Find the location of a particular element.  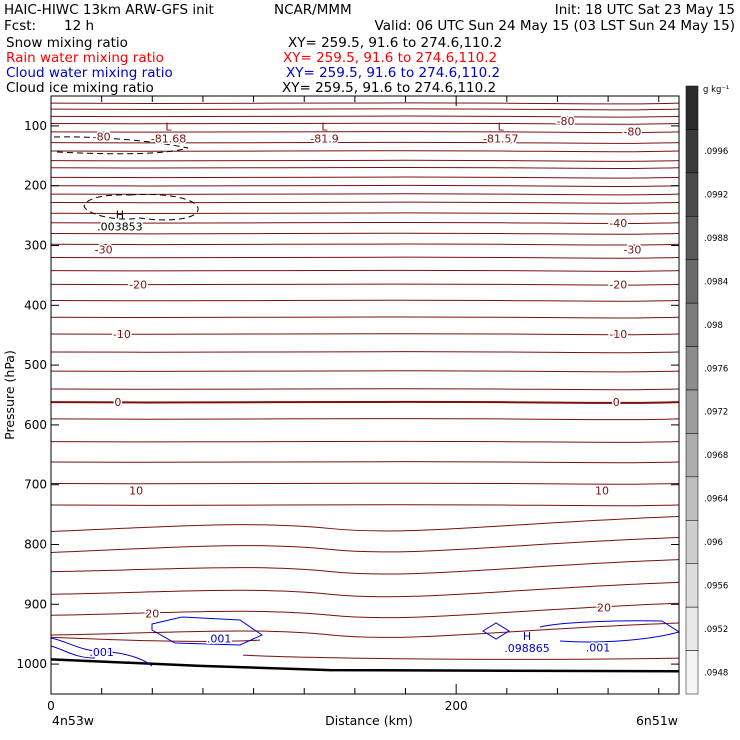

colorbar-label: .0964 is located at coordinates (716, 500).